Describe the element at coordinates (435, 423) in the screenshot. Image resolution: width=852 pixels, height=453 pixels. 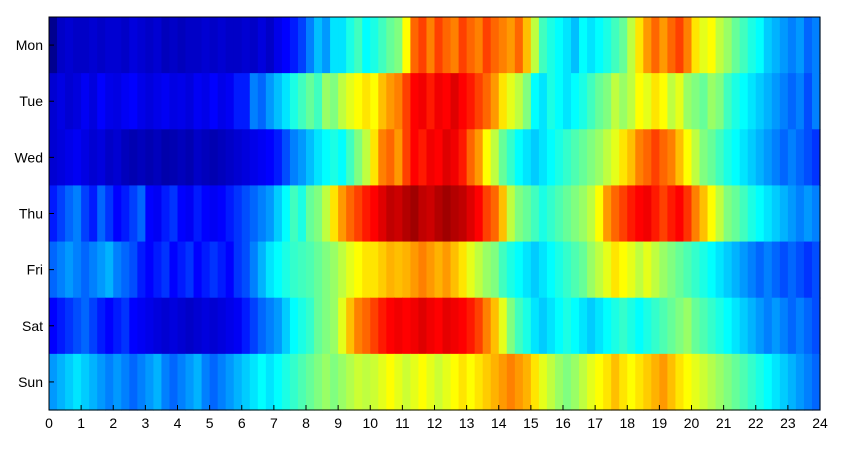
I see `x-tick-label-12: 12` at that location.